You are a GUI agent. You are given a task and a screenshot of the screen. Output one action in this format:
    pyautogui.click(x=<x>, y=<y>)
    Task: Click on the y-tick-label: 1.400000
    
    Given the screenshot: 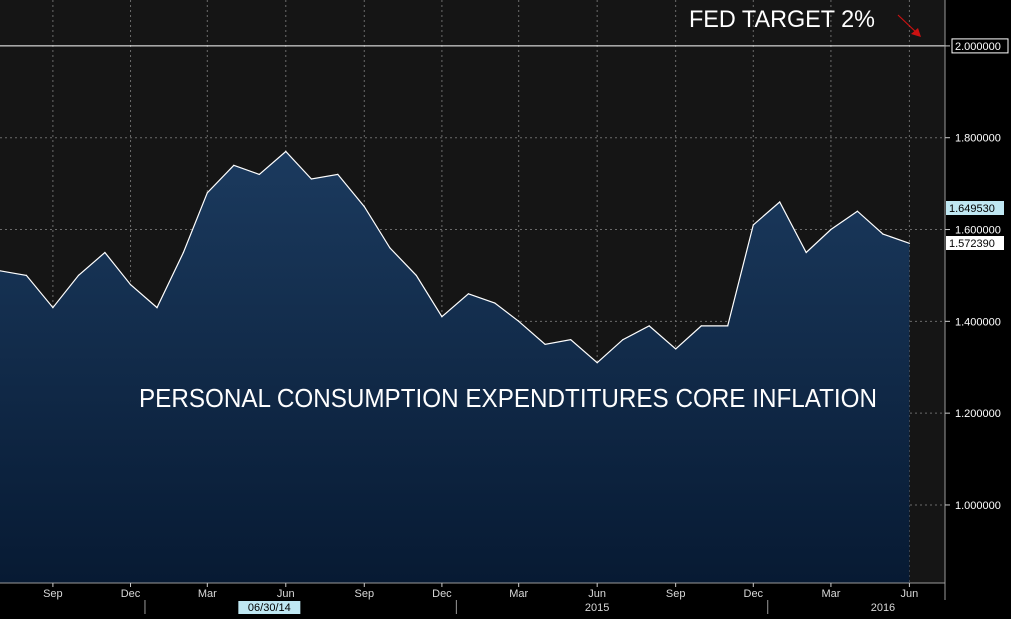 What is the action you would take?
    pyautogui.click(x=978, y=322)
    